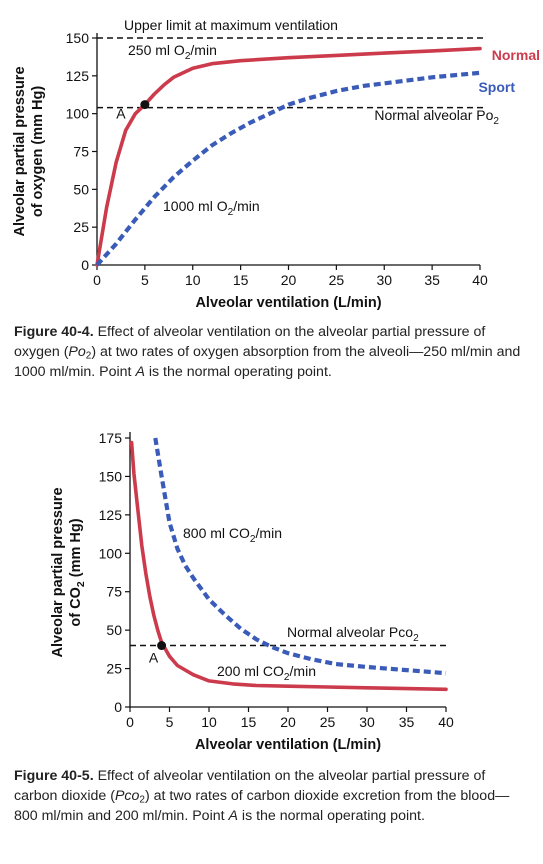 This screenshot has width=543, height=864. Describe the element at coordinates (58, 572) in the screenshot. I see `co2-chart-y-axis-label-line1: Alveolar partial pressure` at that location.